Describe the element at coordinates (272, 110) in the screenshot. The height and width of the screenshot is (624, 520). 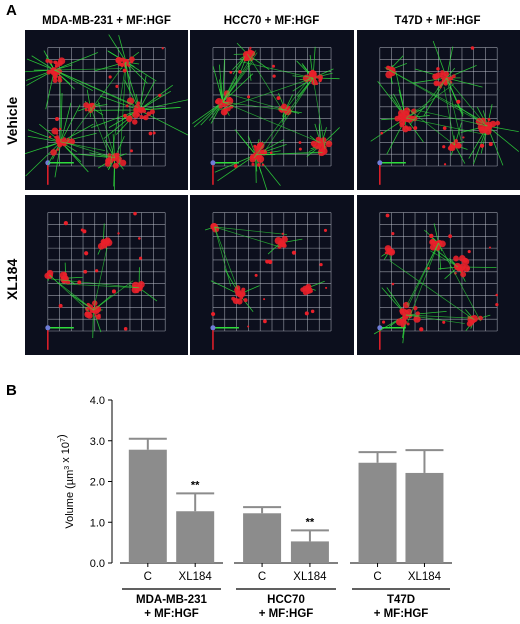
I see `micrograph-hcc70-vehicle` at that location.